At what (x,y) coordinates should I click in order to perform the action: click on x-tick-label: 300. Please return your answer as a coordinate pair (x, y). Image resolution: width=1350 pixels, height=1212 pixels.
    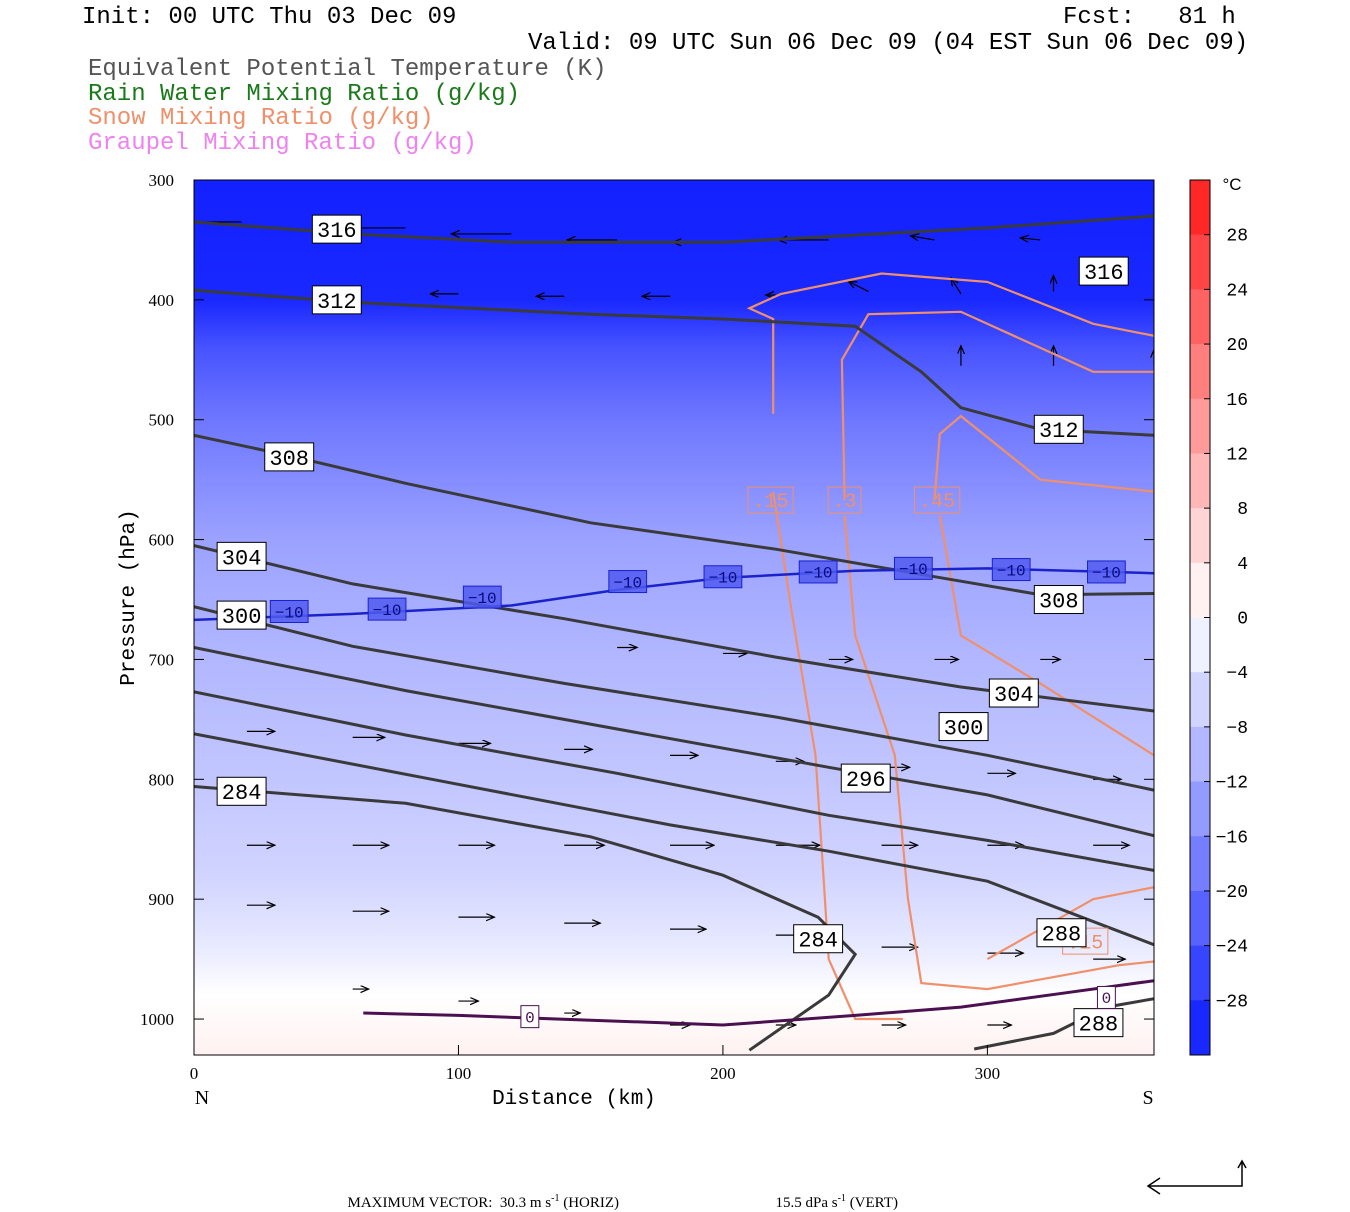
    Looking at the image, I should click on (988, 1073).